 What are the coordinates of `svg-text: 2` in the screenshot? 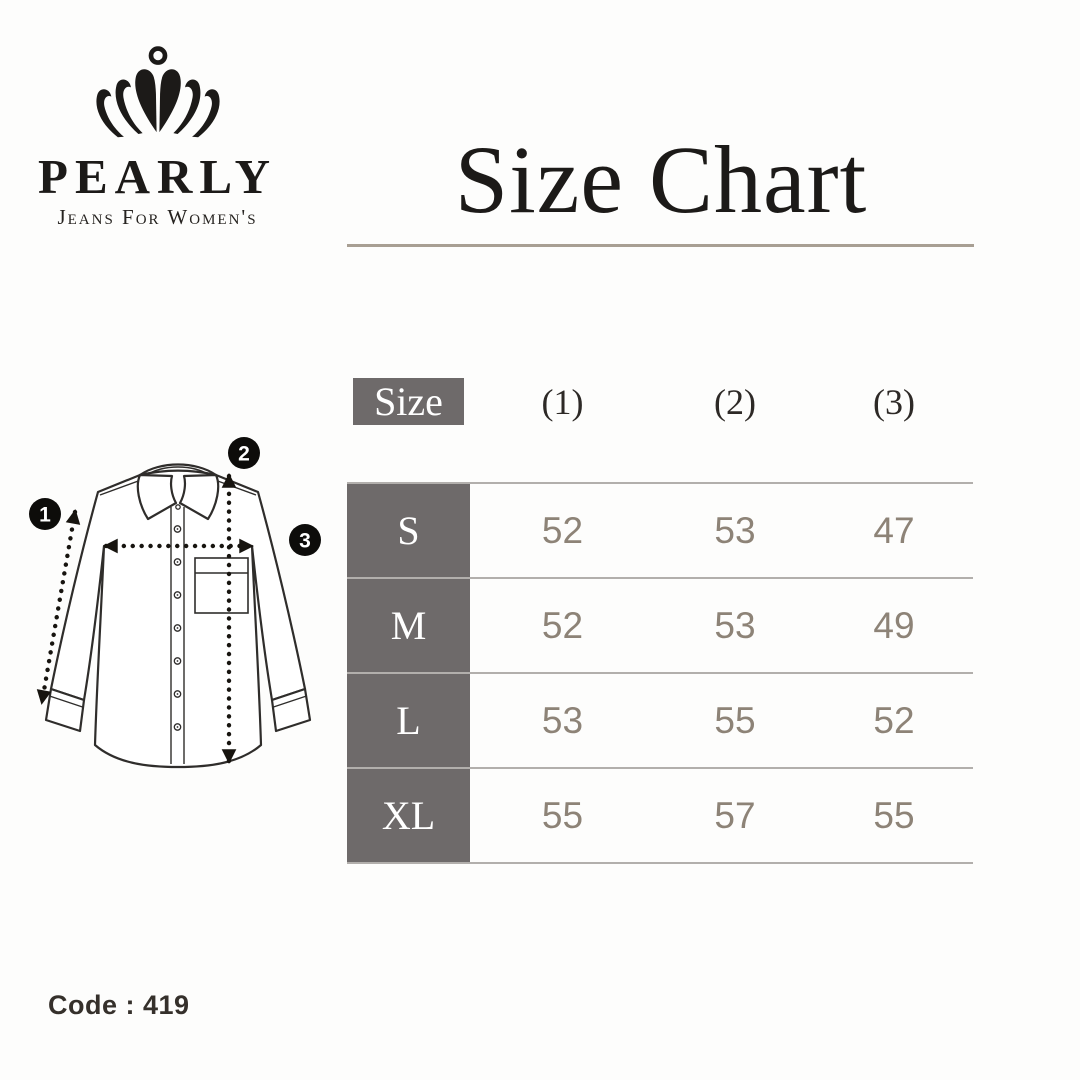 It's located at (244, 454).